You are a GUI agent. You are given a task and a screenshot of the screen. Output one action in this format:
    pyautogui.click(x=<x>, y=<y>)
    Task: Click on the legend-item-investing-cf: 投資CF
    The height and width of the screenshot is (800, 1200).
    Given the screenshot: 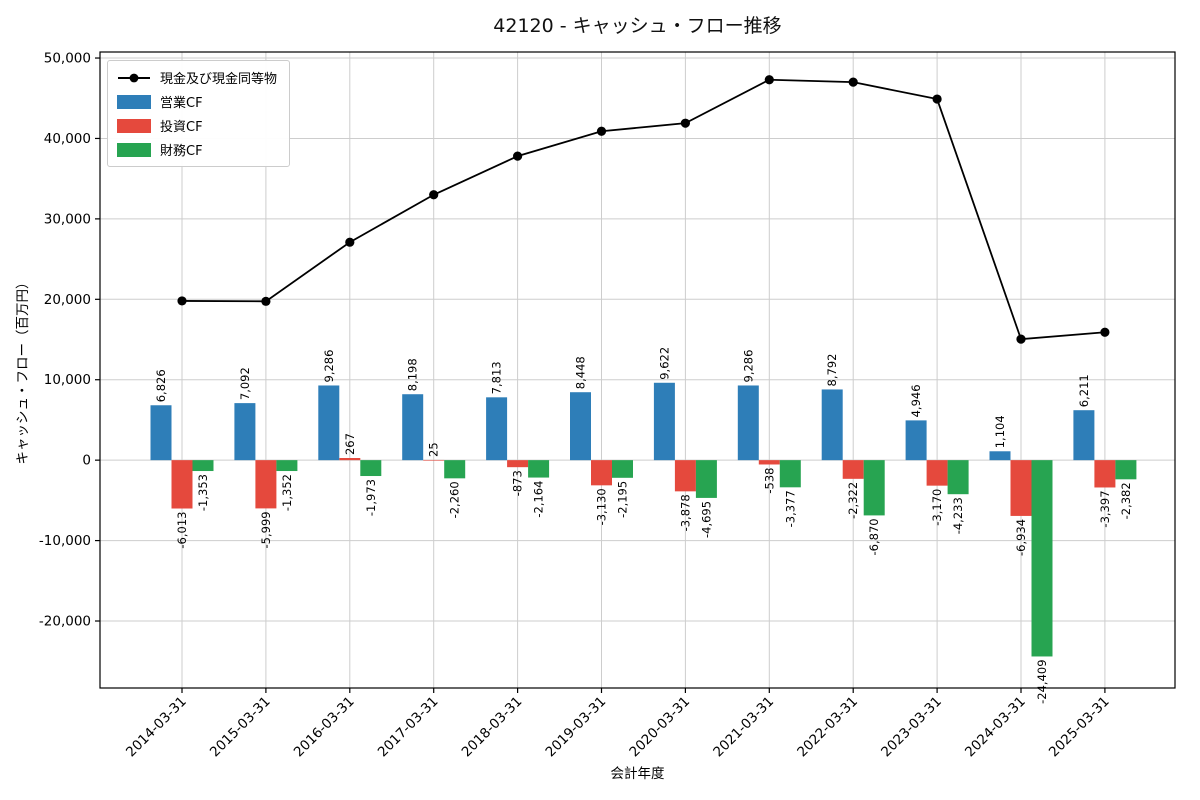 What is the action you would take?
    pyautogui.click(x=197, y=125)
    